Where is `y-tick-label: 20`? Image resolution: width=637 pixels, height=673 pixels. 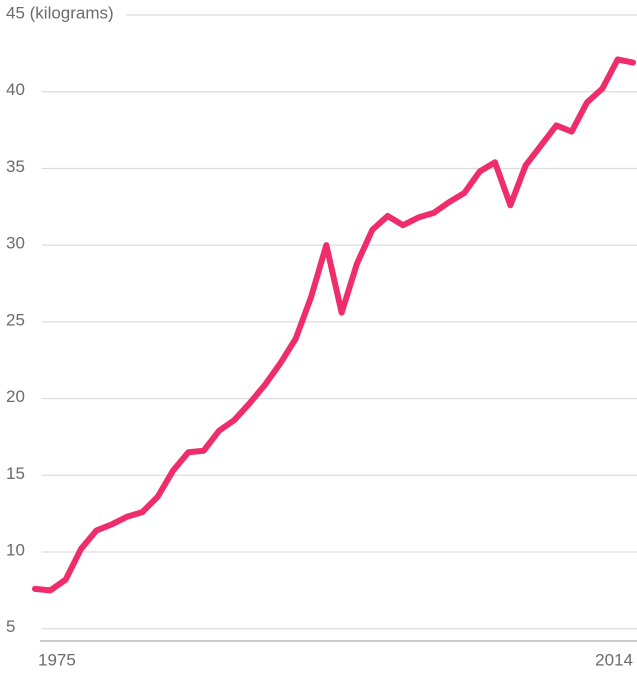
y-tick-label: 20 is located at coordinates (15, 396).